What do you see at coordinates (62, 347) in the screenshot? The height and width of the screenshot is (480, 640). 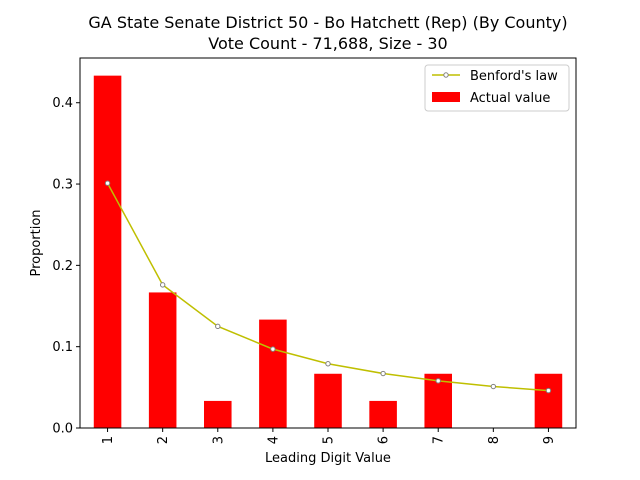 I see `y-tick-label: 0.1` at bounding box center [62, 347].